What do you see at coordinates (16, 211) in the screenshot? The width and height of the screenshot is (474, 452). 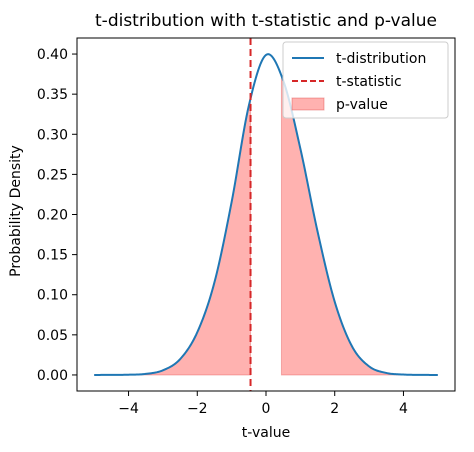 I see `y-axis-label: Probability Density` at bounding box center [16, 211].